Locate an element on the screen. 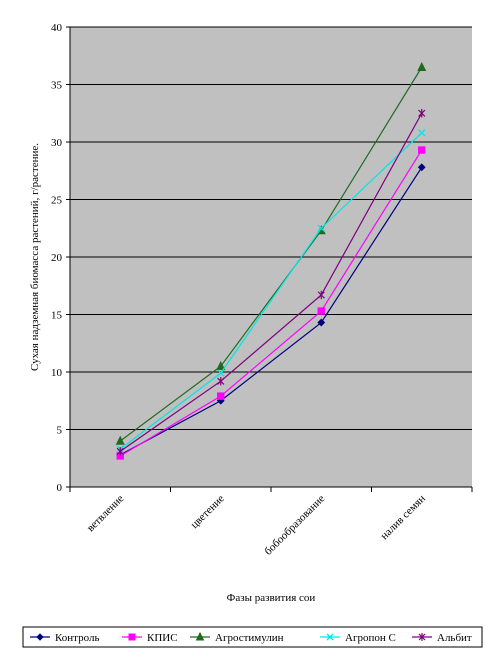 Image resolution: width=486 pixels, height=659 pixels. legend-item: Контроль is located at coordinates (64, 638).